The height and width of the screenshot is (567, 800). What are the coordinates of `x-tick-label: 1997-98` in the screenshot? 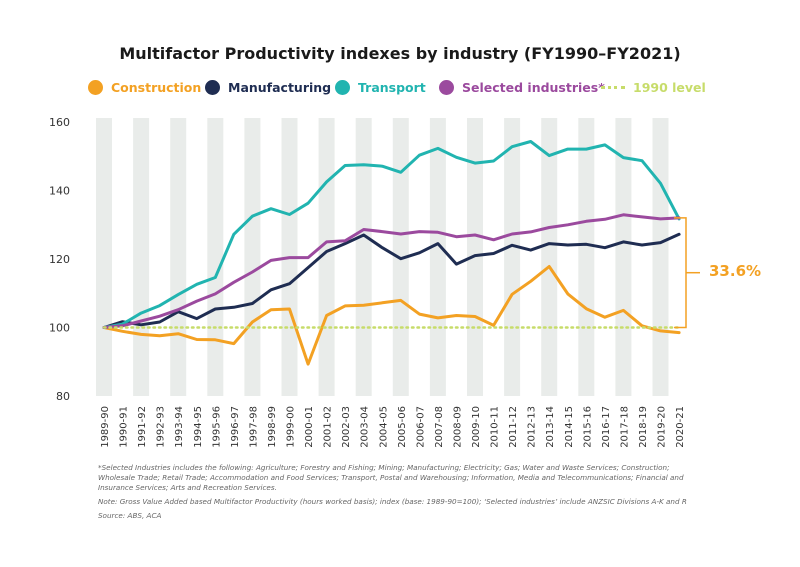 It's located at (253, 427).